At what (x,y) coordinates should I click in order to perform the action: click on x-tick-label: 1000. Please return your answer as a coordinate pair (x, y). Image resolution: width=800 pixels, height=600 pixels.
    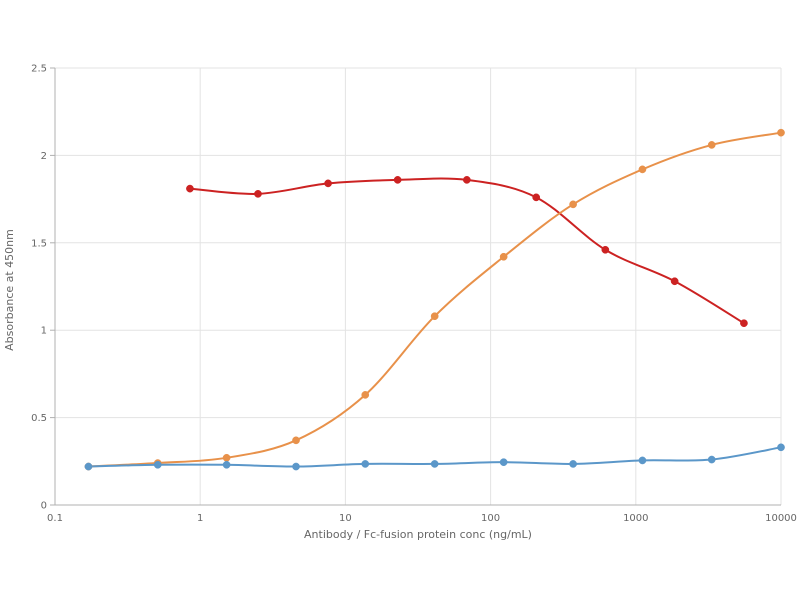
    Looking at the image, I should click on (635, 518).